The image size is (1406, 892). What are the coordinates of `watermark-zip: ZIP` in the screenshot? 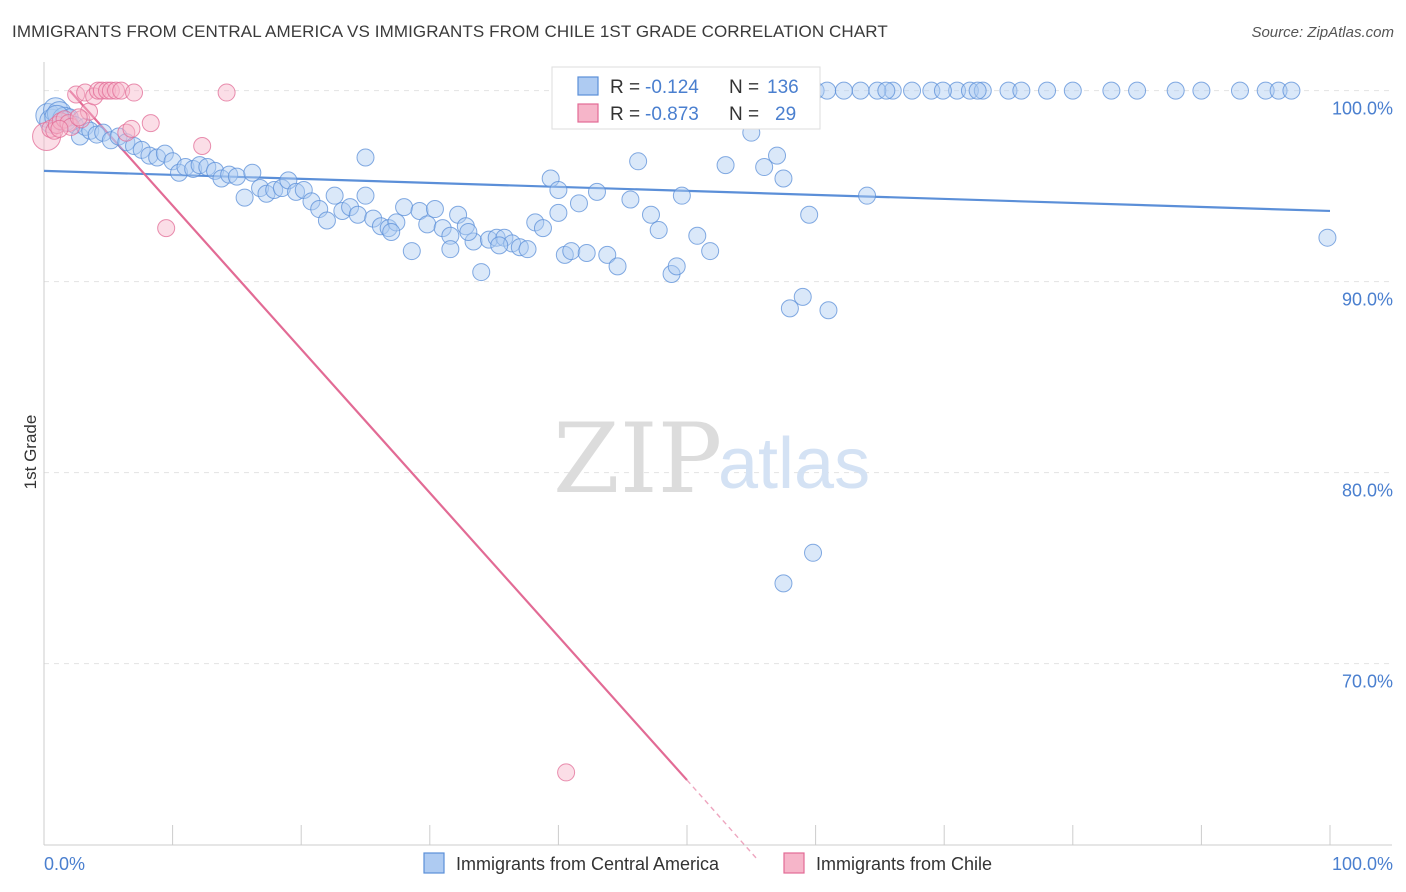 It's located at (637, 459).